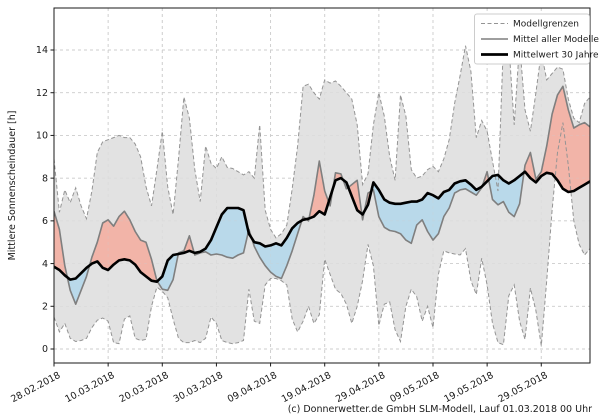 This screenshot has width=600, height=420. I want to click on y-tick-label: 12, so click(42, 93).